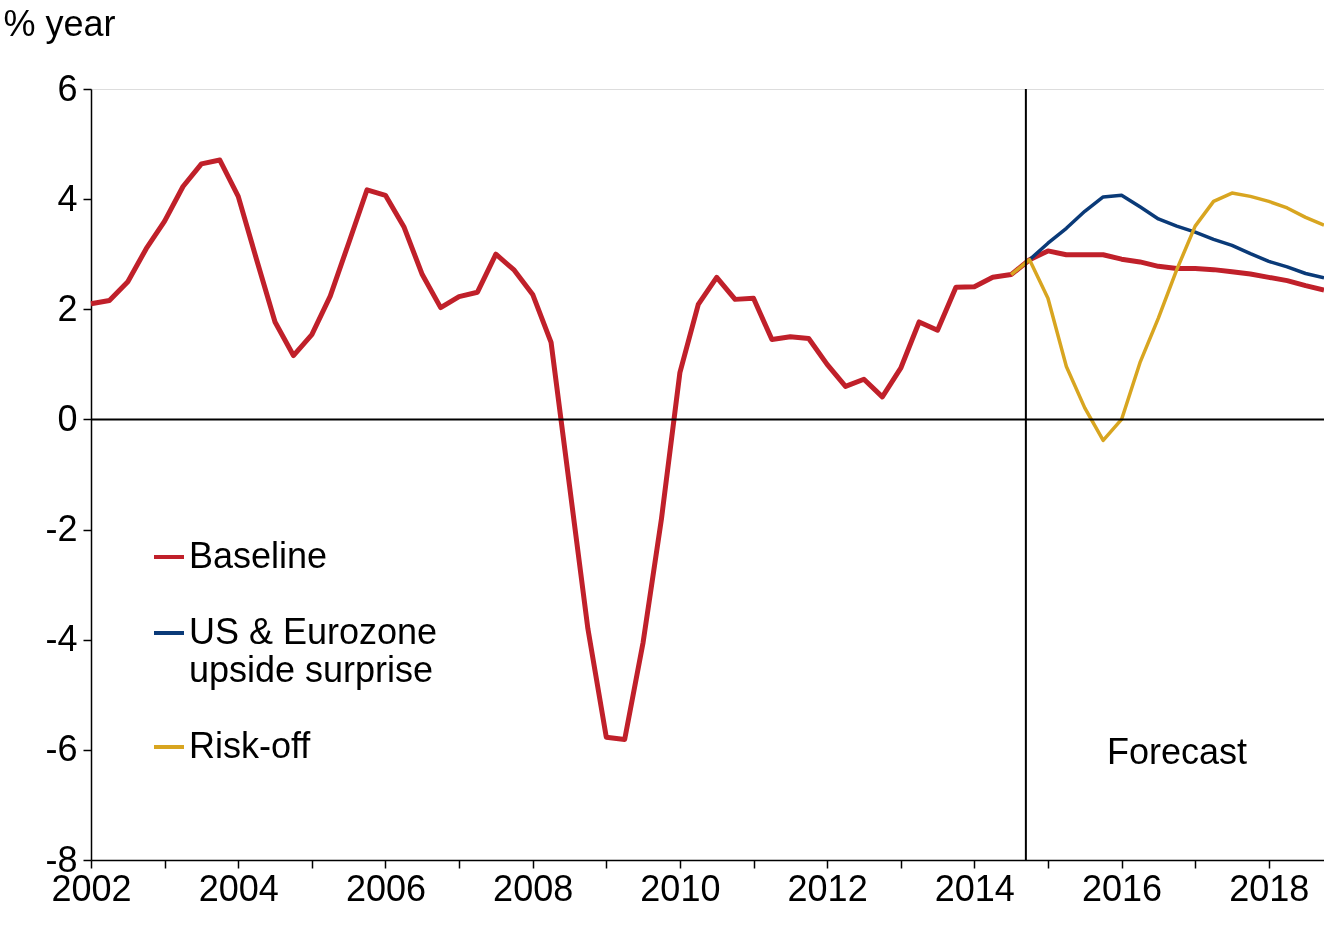 Image resolution: width=1324 pixels, height=930 pixels. Describe the element at coordinates (67, 198) in the screenshot. I see `y-tick-label: 4` at that location.